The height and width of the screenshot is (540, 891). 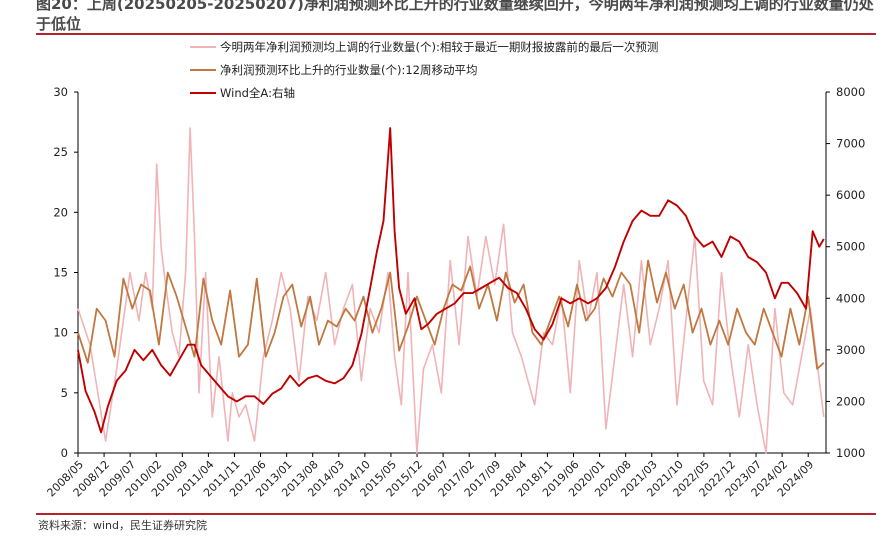 What do you see at coordinates (60, 92) in the screenshot?
I see `y-left-tick-label: 30` at bounding box center [60, 92].